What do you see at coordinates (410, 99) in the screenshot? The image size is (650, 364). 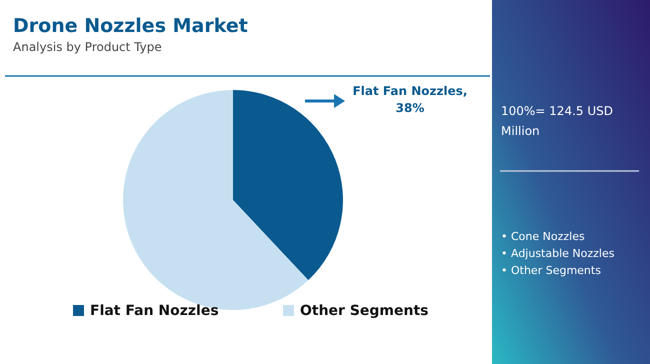 I see `data-label: Flat Fan Nozzles, 38%` at bounding box center [410, 99].